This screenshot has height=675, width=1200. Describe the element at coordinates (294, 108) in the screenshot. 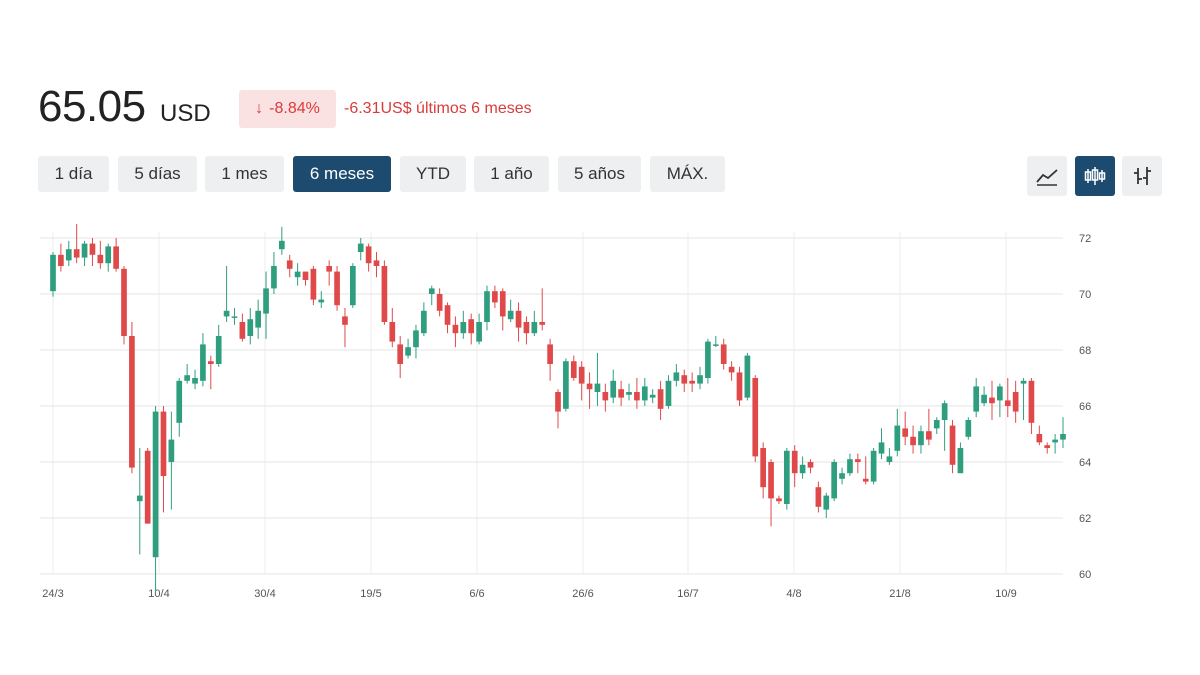

I see `change-percent: -8.84%` at that location.